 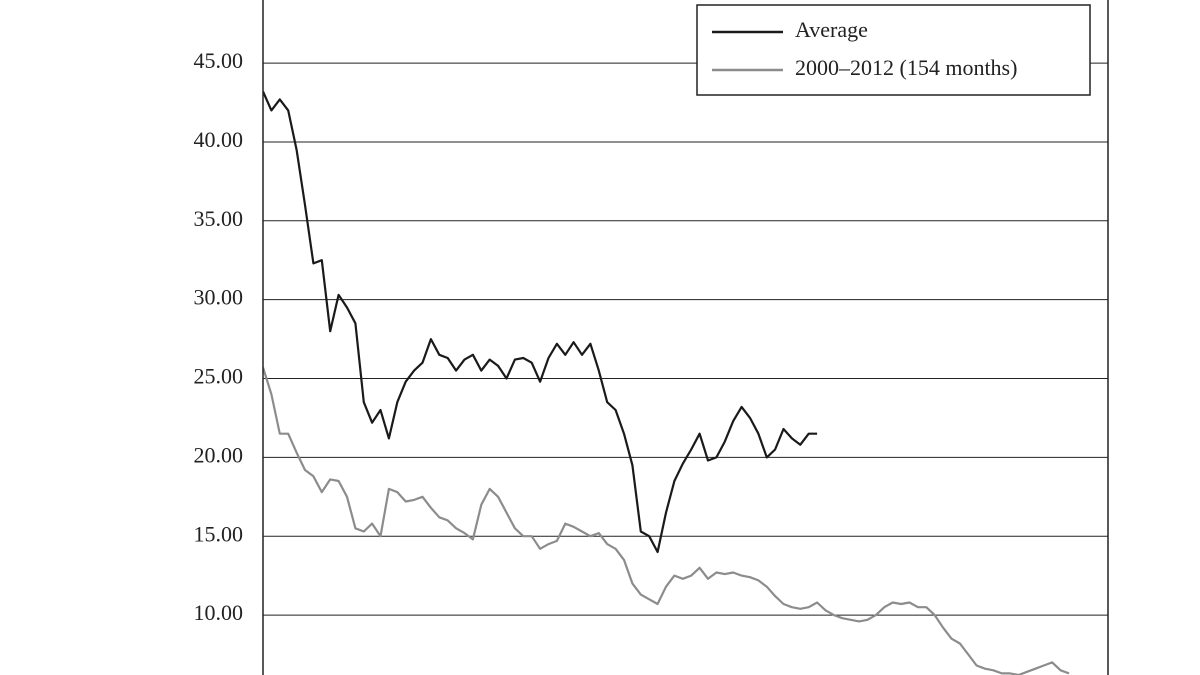 I want to click on legend-box, so click(x=893, y=50).